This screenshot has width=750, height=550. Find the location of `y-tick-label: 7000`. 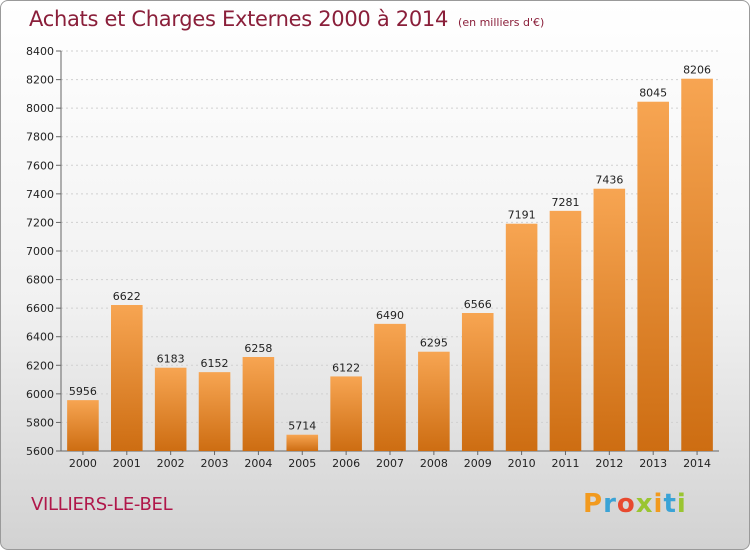

y-tick-label: 7000 is located at coordinates (40, 251).